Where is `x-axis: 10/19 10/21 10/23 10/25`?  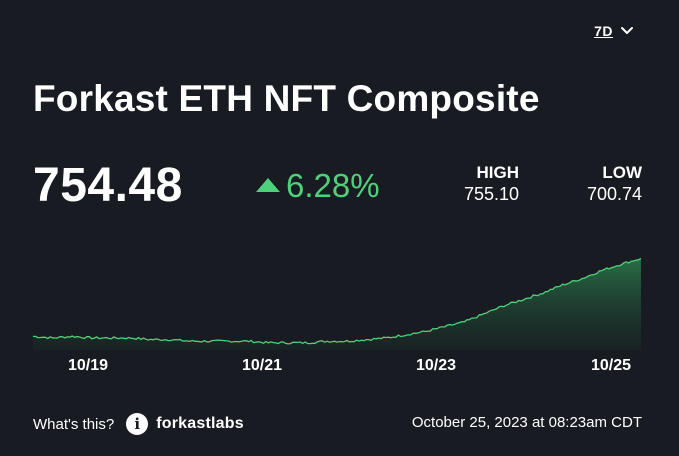 x-axis: 10/19 10/21 10/23 10/25 is located at coordinates (339, 368).